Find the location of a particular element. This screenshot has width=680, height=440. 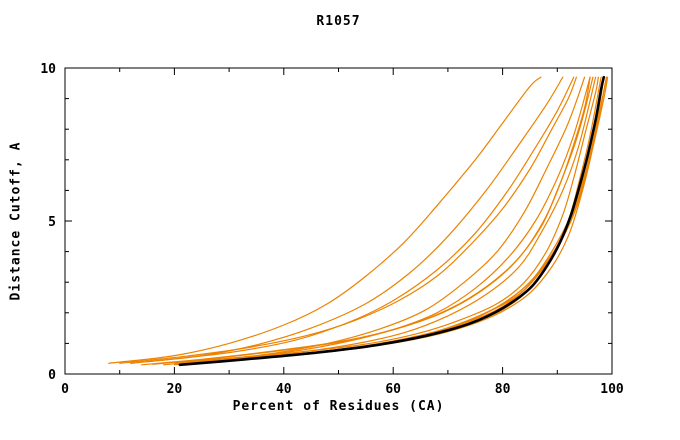

x-tick-label: 40 is located at coordinates (284, 389).